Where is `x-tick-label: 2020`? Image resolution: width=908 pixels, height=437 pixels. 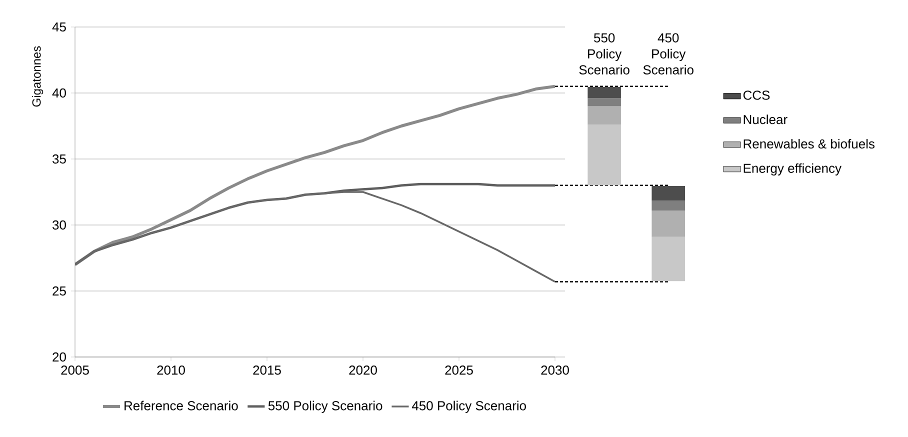
x-tick-label: 2020 is located at coordinates (363, 370).